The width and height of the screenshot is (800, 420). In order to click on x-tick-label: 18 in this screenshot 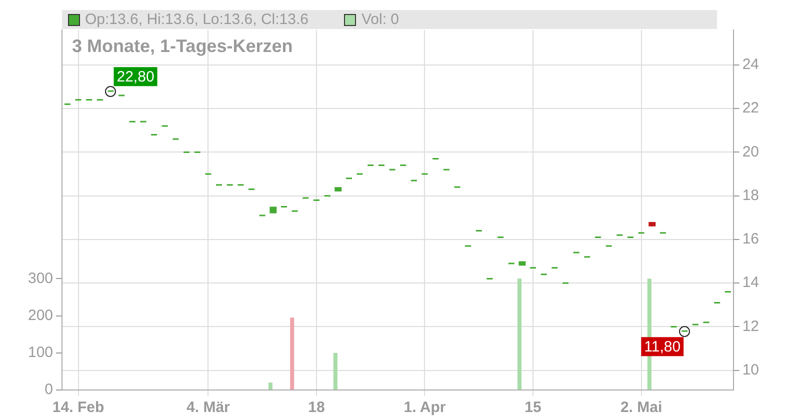, I will do `click(316, 407)`.